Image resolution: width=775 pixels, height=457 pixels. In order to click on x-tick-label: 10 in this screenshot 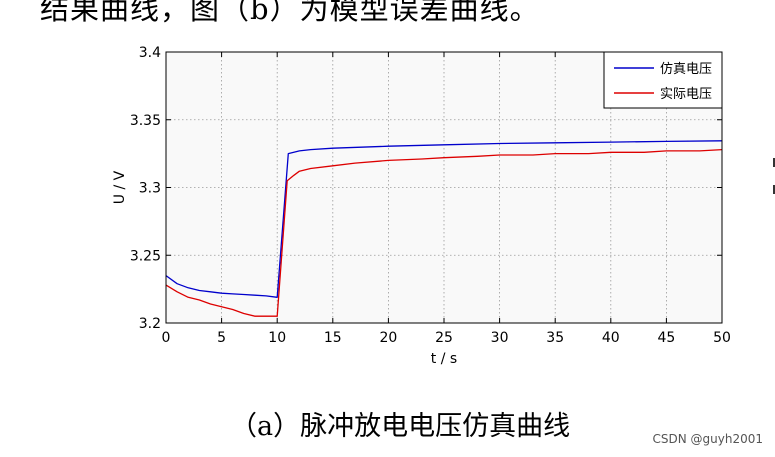, I will do `click(277, 338)`.